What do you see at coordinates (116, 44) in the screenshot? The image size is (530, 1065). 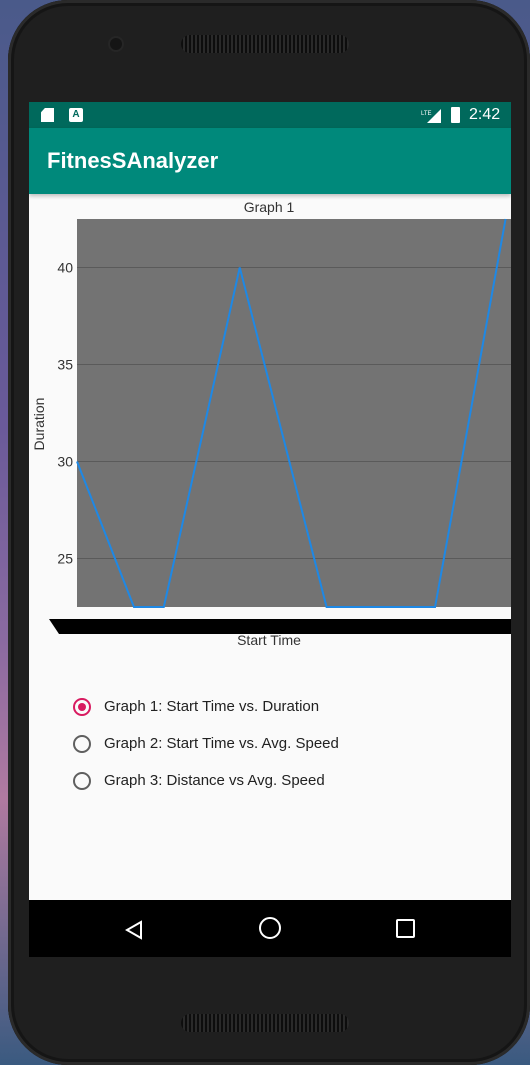 I see `front-camera` at bounding box center [116, 44].